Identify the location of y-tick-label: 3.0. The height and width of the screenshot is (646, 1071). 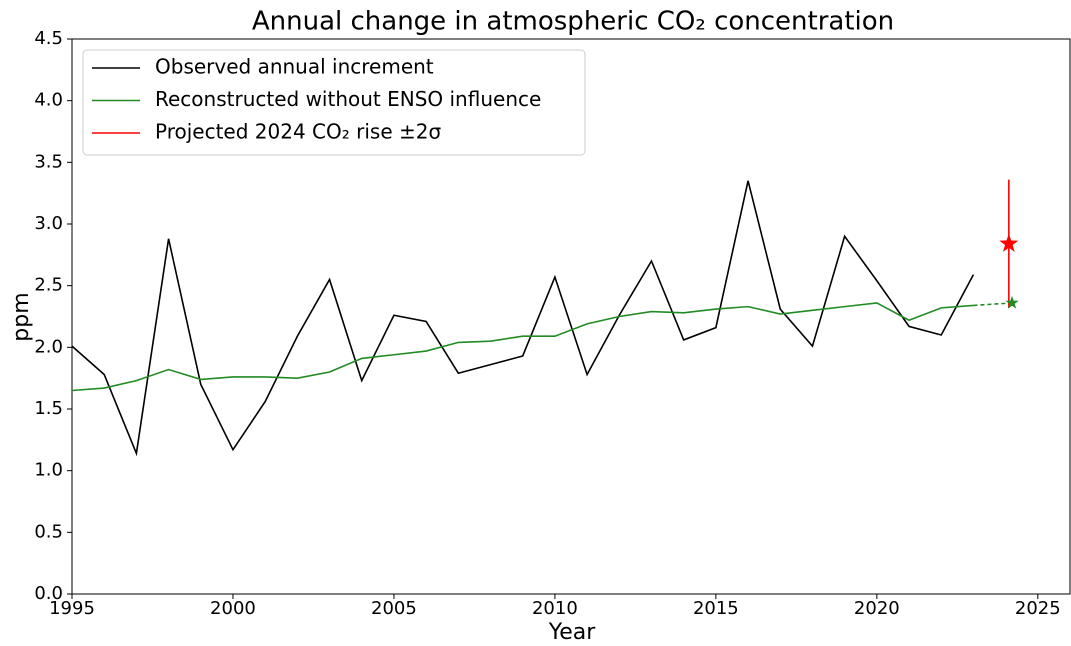
(48, 223).